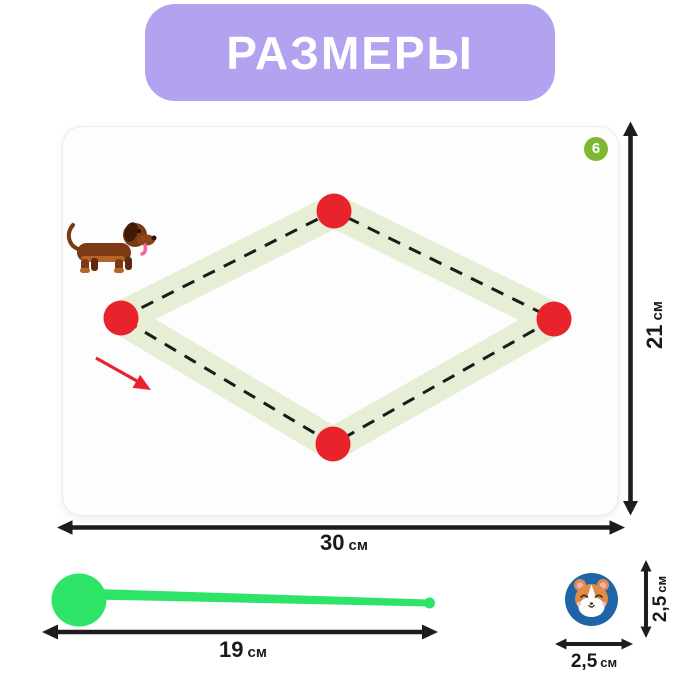 The width and height of the screenshot is (700, 700). I want to click on card-number-badge: 6, so click(596, 149).